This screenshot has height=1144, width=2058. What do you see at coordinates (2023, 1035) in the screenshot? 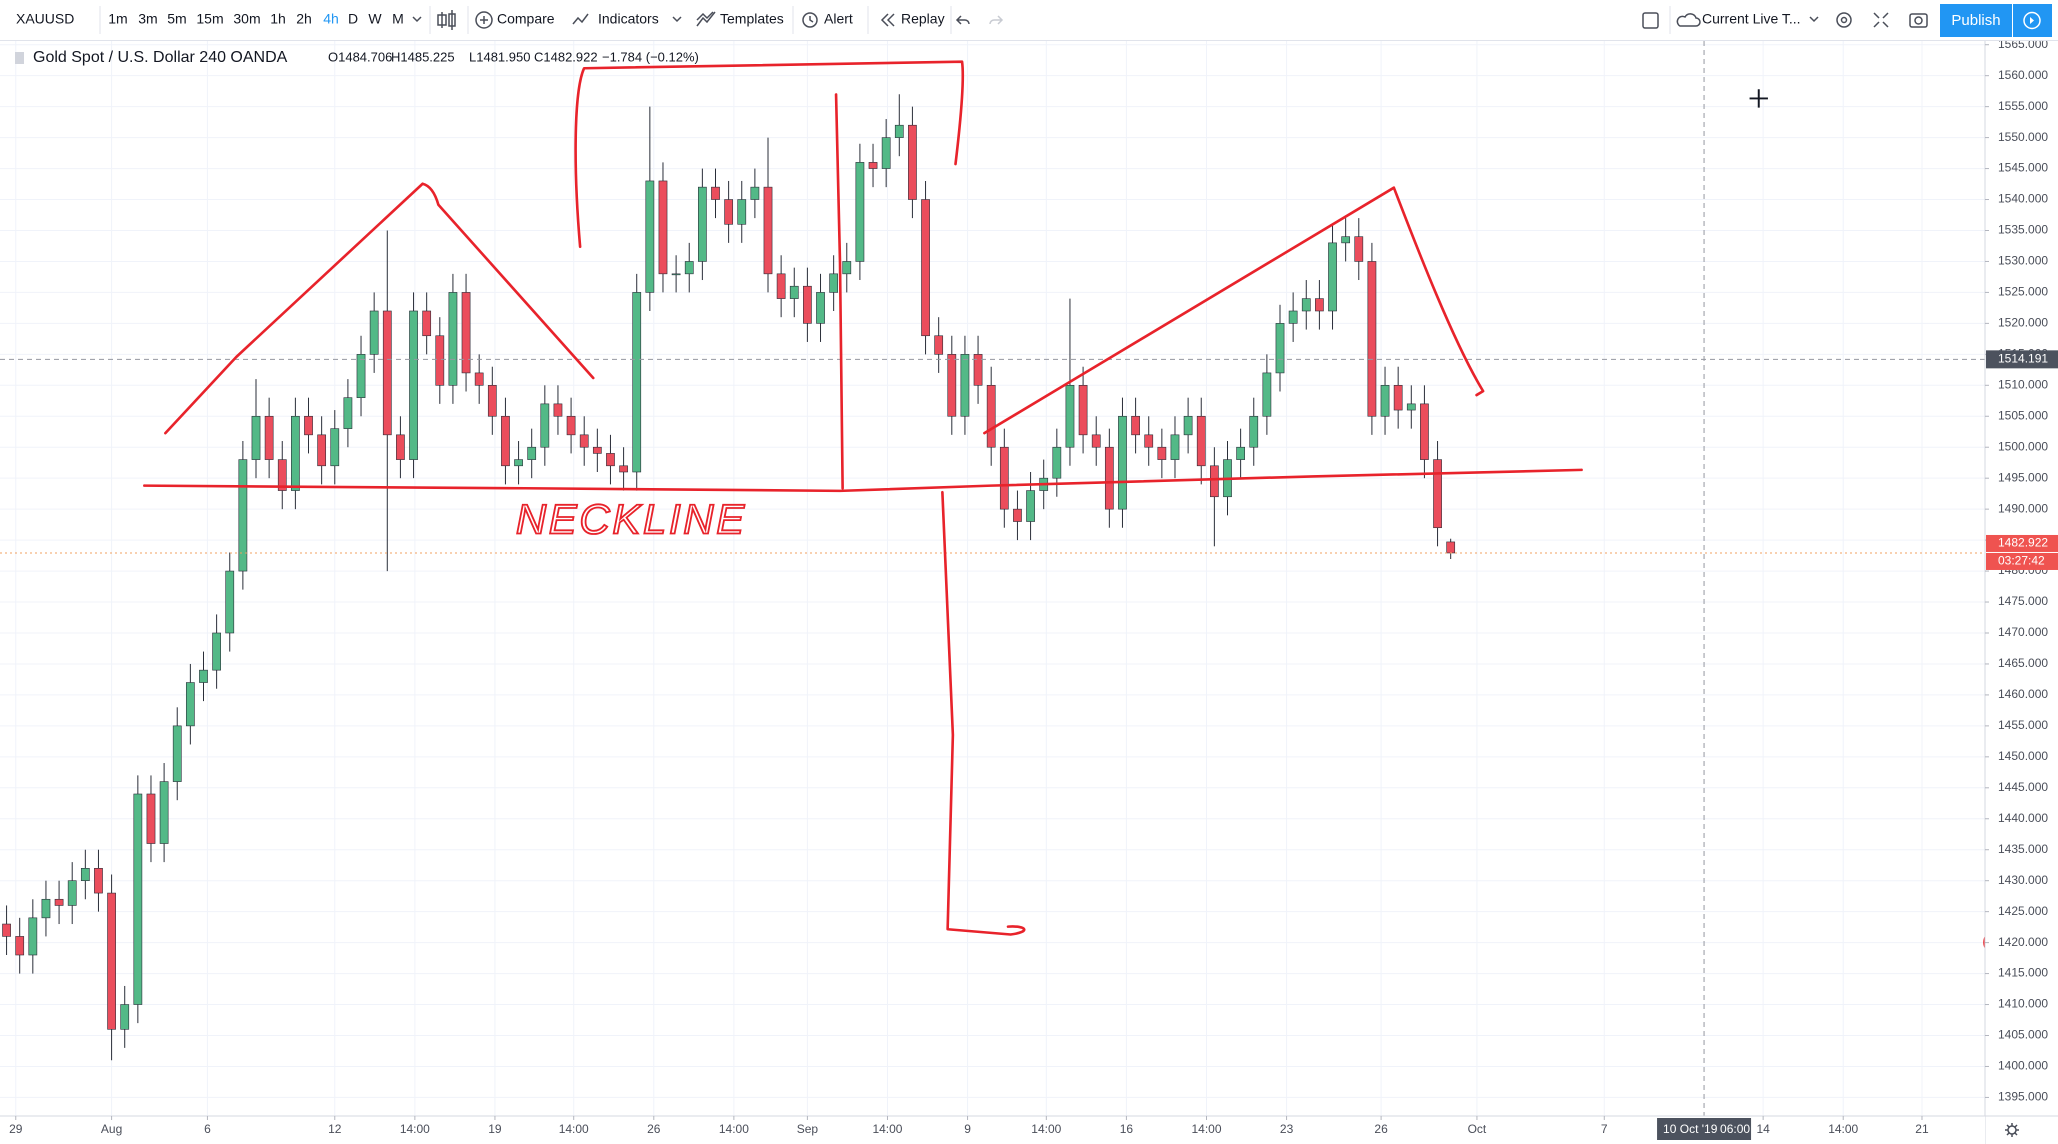
I see `y-tick-label: 1405.000` at bounding box center [2023, 1035].